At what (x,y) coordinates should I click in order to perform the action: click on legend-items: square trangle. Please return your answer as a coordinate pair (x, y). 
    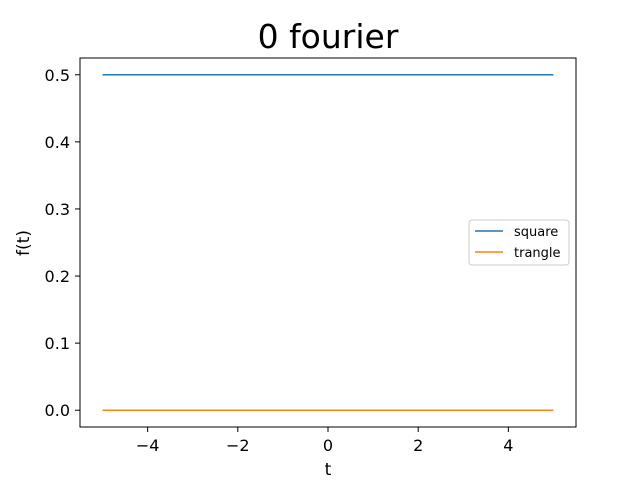
    Looking at the image, I should click on (518, 243).